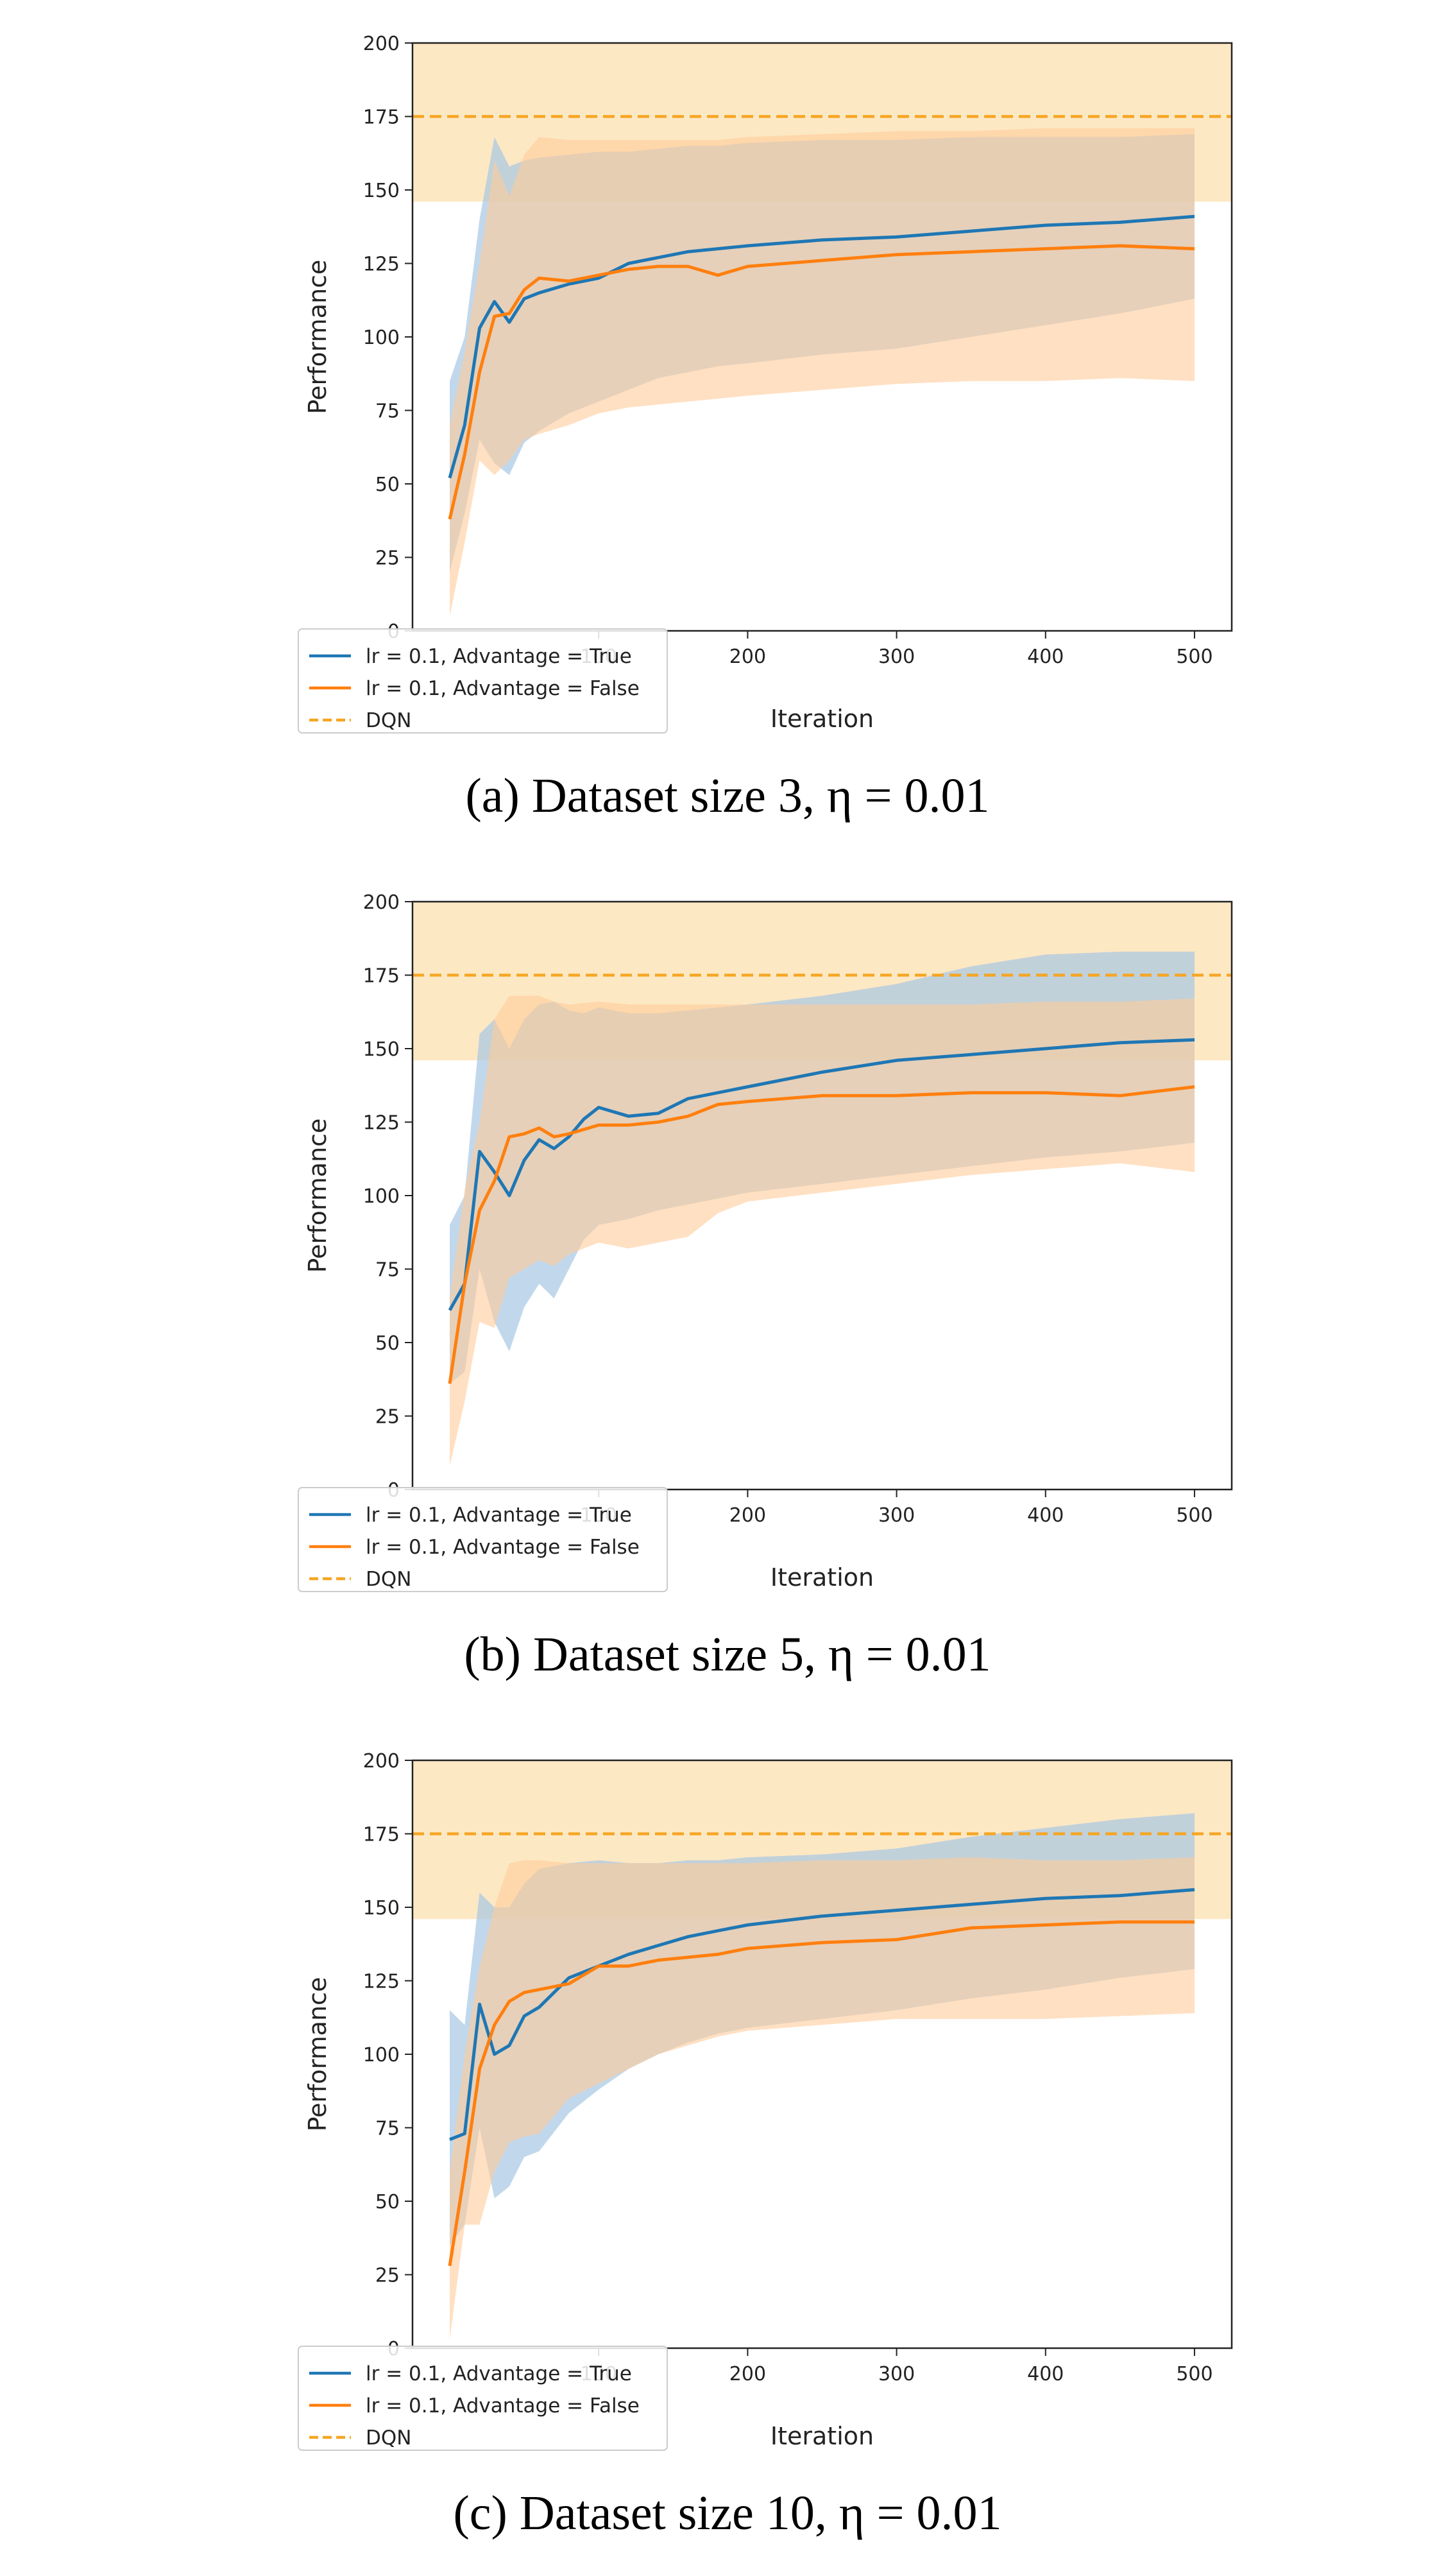 This screenshot has width=1455, height=2576. What do you see at coordinates (728, 796) in the screenshot?
I see `panel-caption: (a) Dataset size 3, η = 0.01` at bounding box center [728, 796].